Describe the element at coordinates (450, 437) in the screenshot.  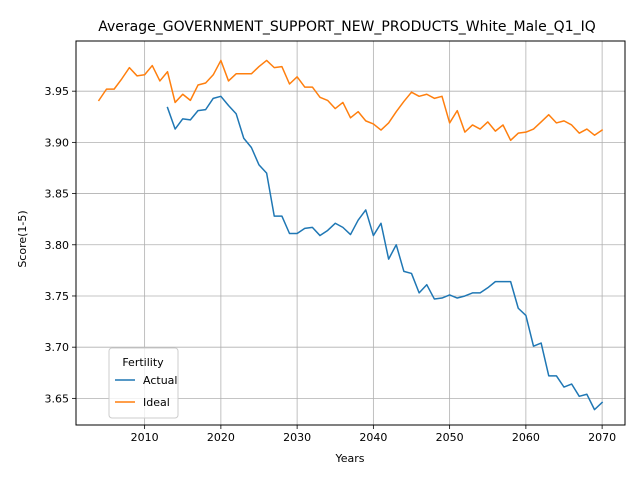
I see `x-tick-label: 2050` at that location.